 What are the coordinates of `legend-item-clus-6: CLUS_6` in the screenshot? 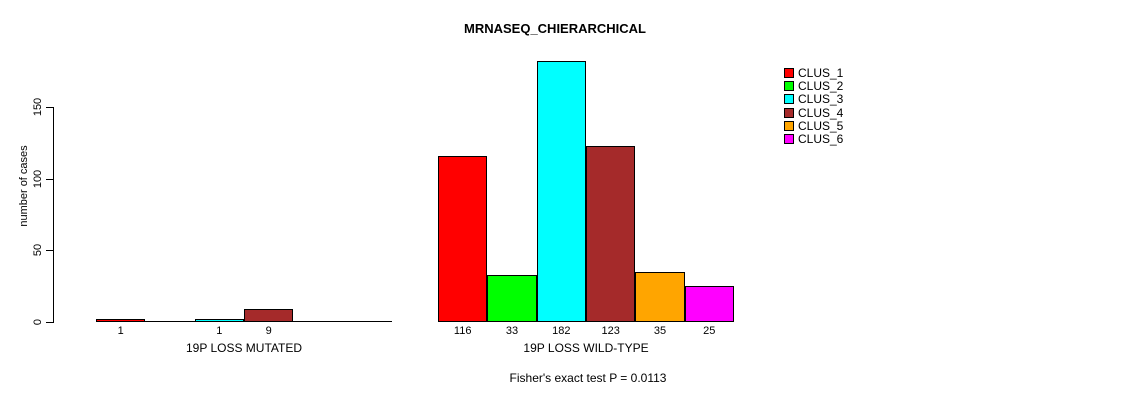 It's located at (813, 139).